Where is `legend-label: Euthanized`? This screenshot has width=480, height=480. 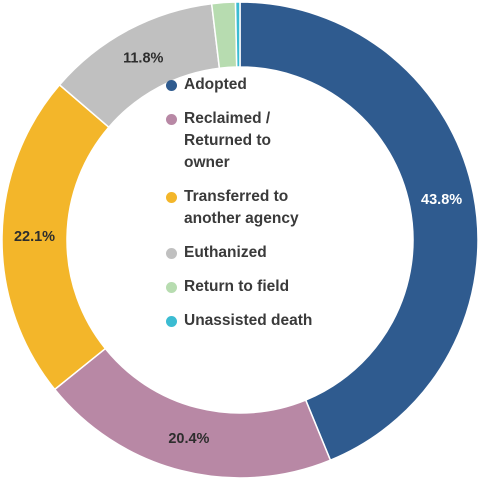
legend-label: Euthanized is located at coordinates (225, 252).